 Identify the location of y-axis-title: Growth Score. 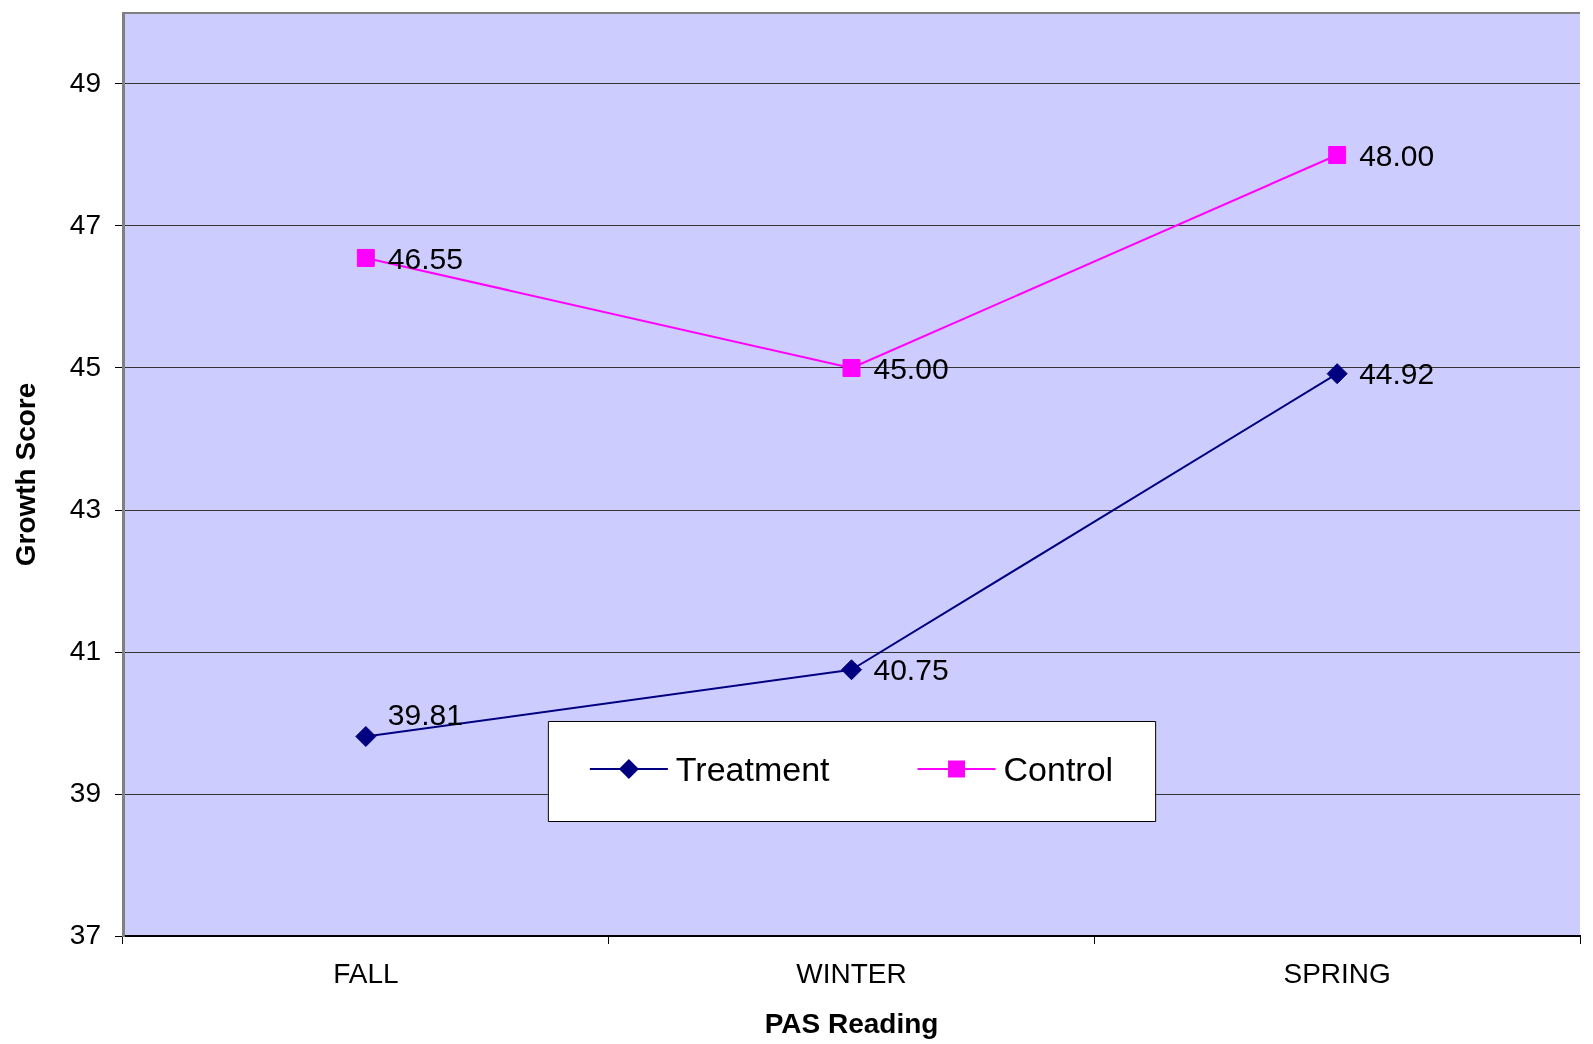
(25, 474).